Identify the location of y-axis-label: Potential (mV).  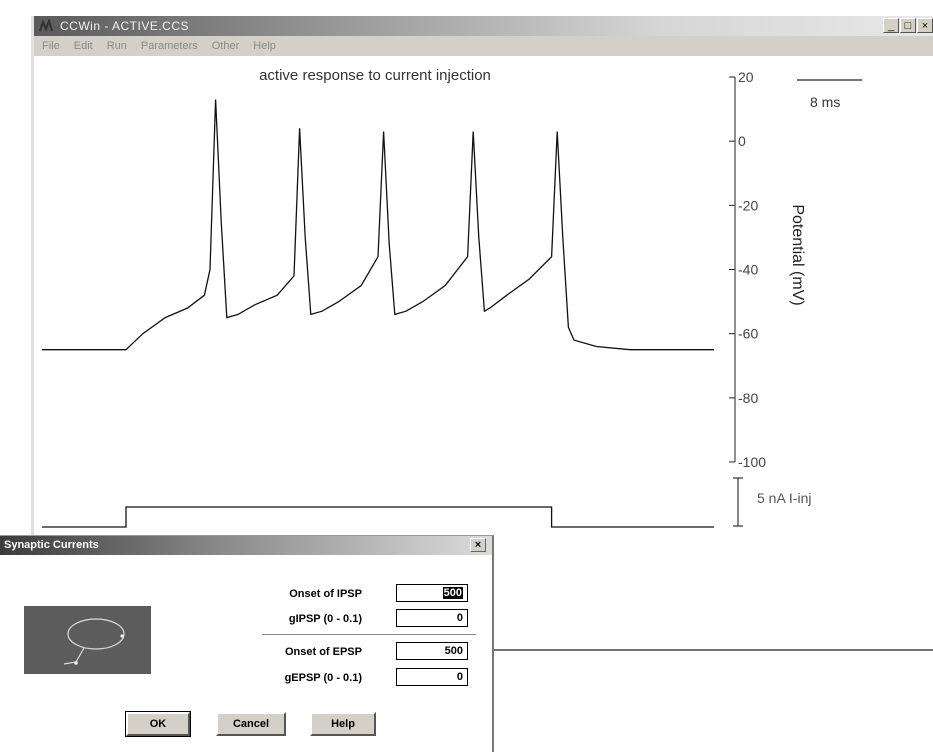
(797, 254).